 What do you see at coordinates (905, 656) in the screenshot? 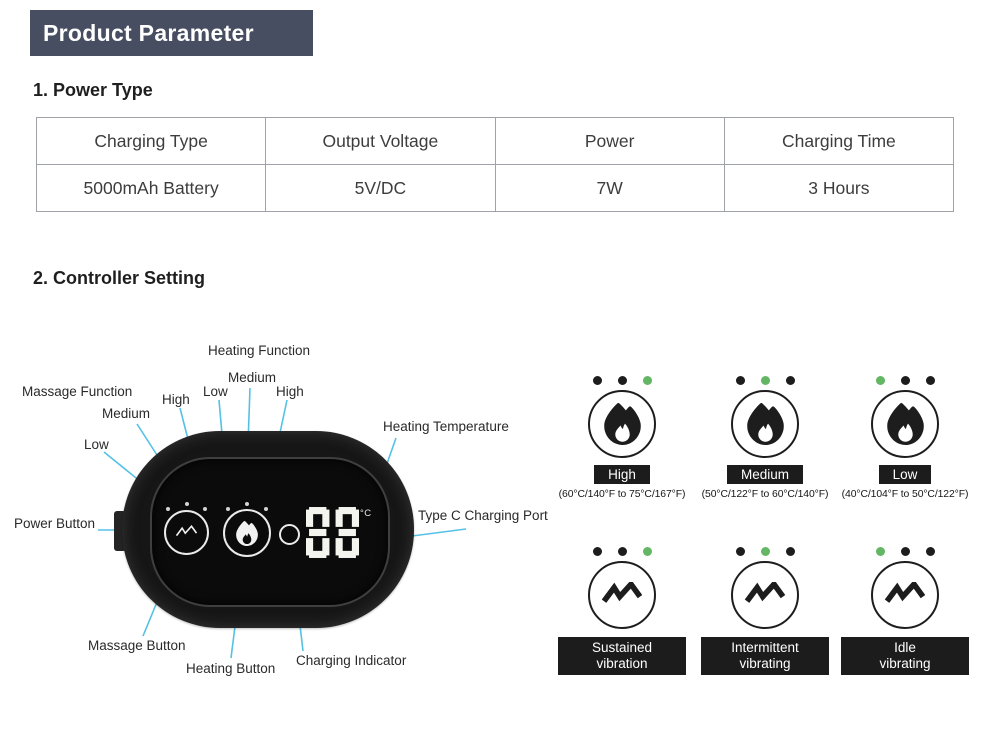
I see `mode-label: Idle vibrating` at bounding box center [905, 656].